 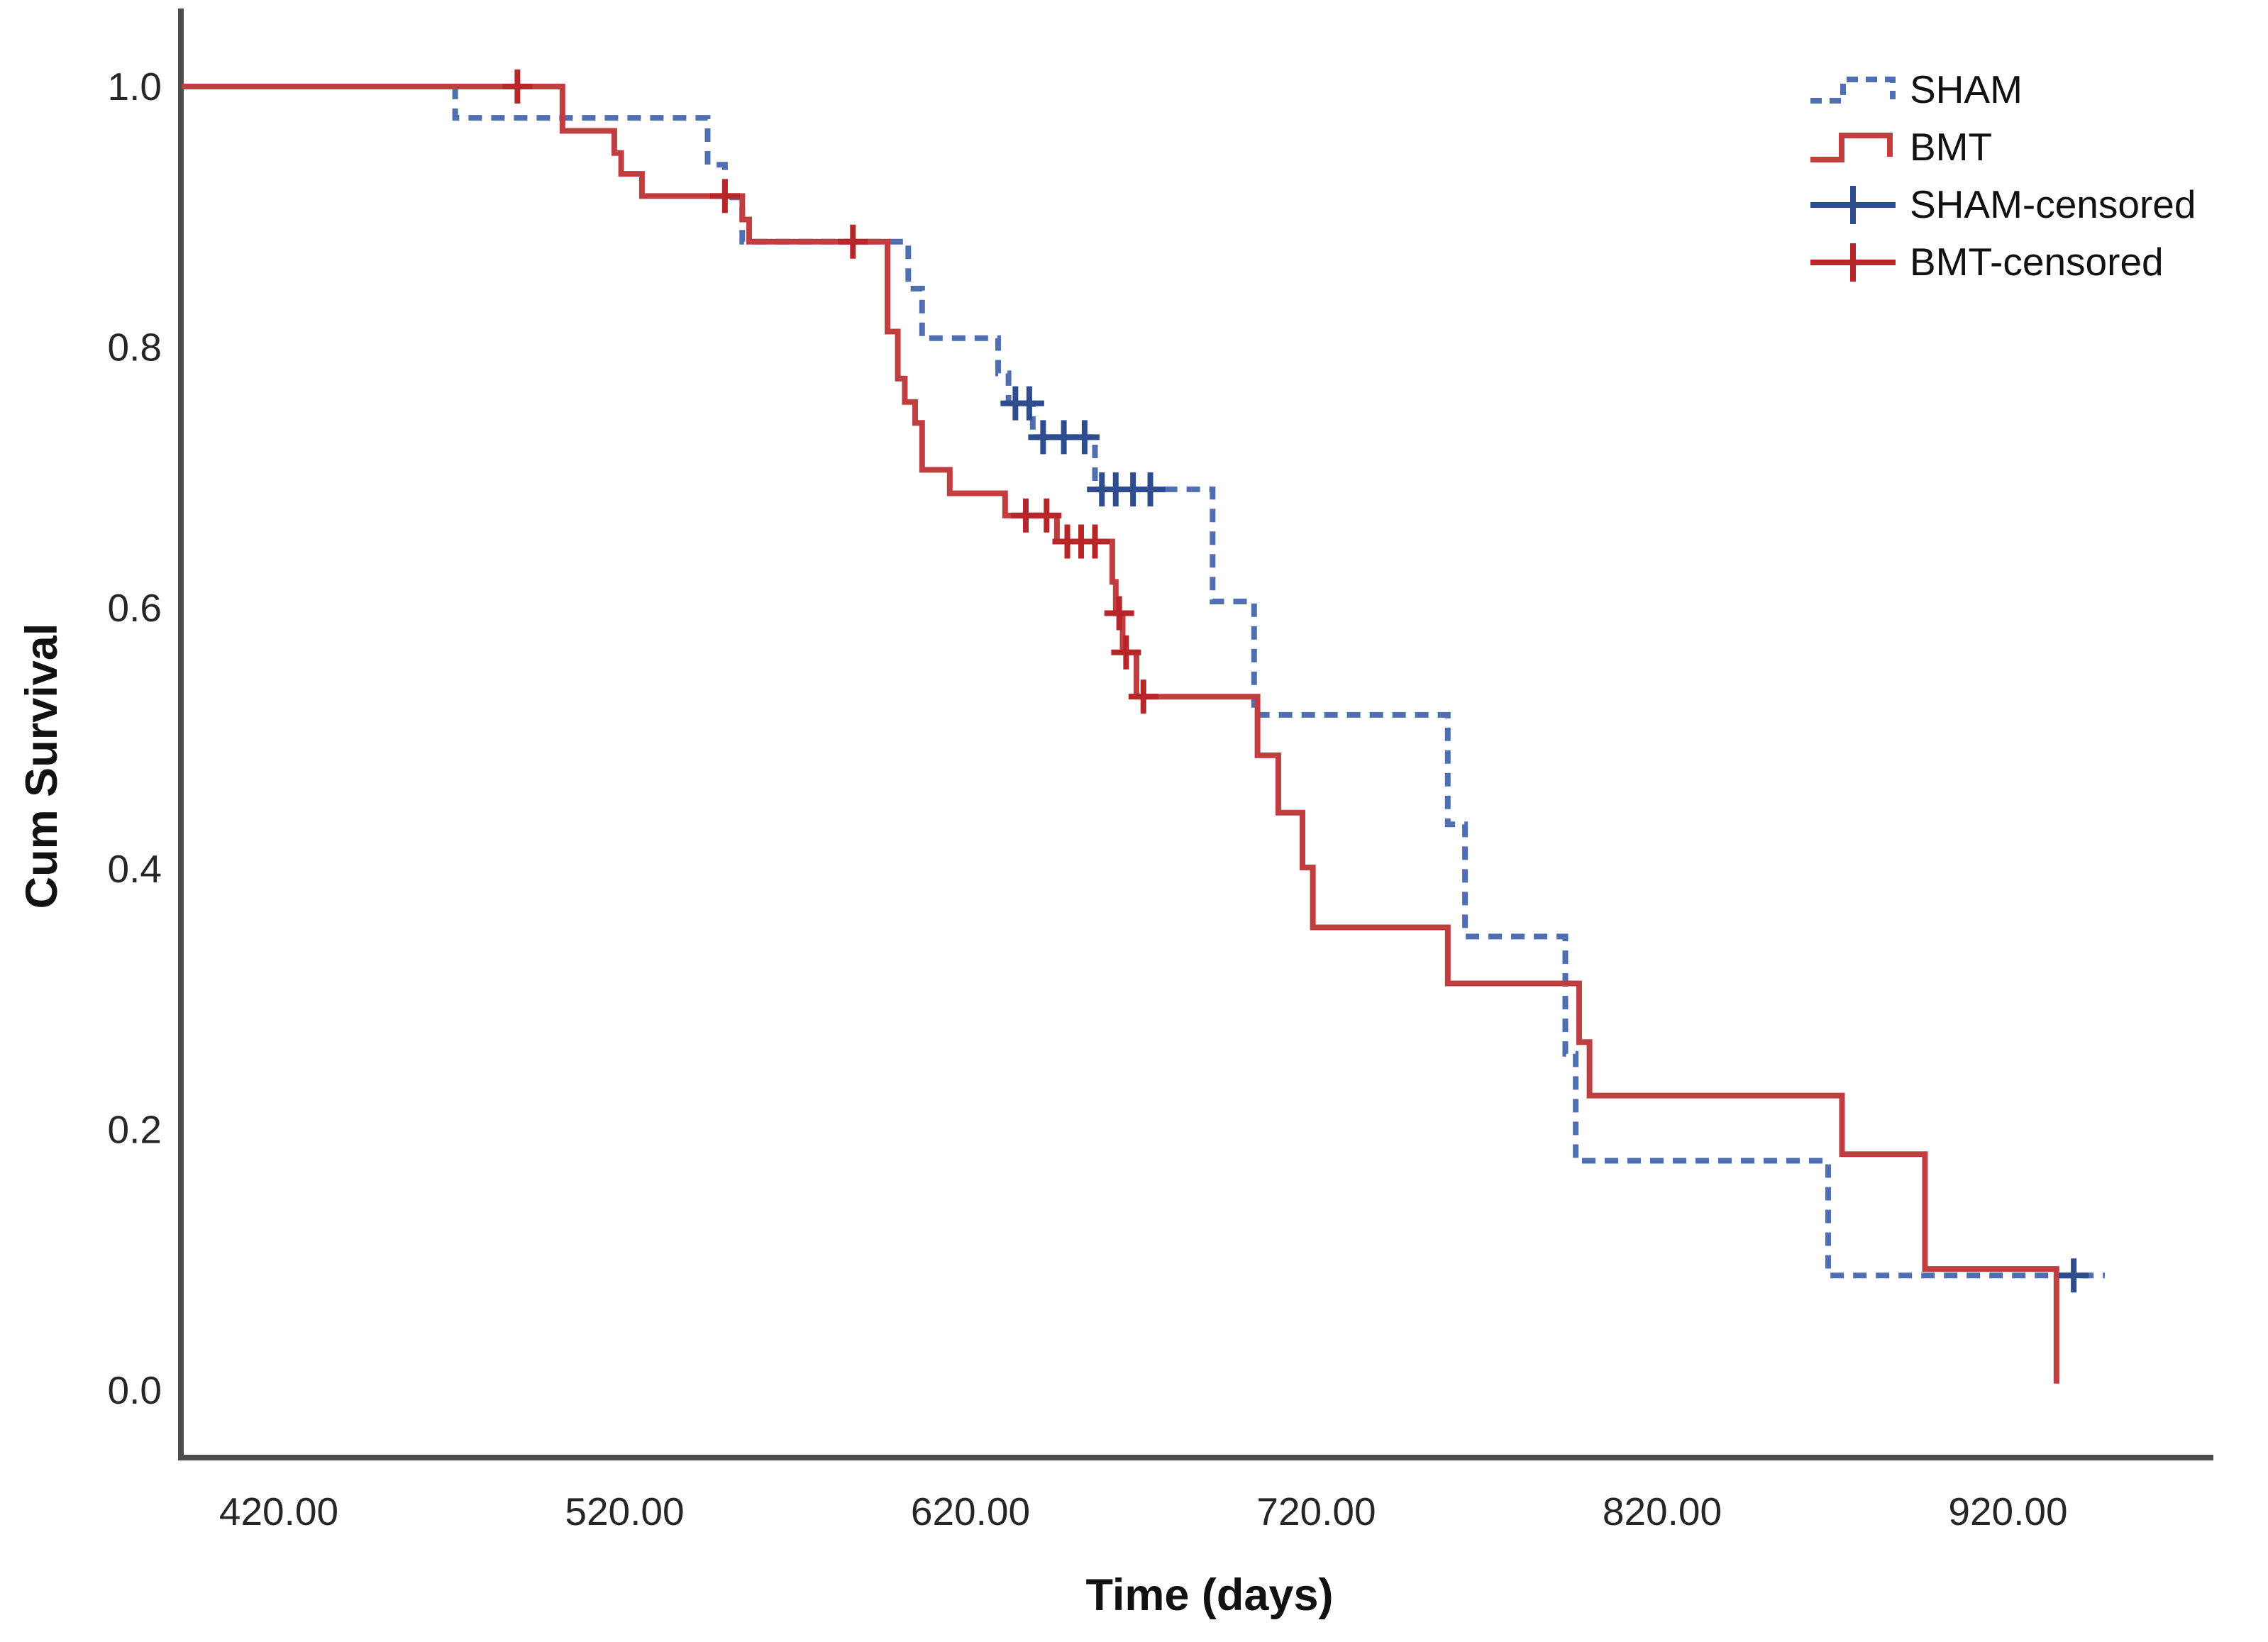 I want to click on y-axis-title: Cum Survival, so click(x=42, y=766).